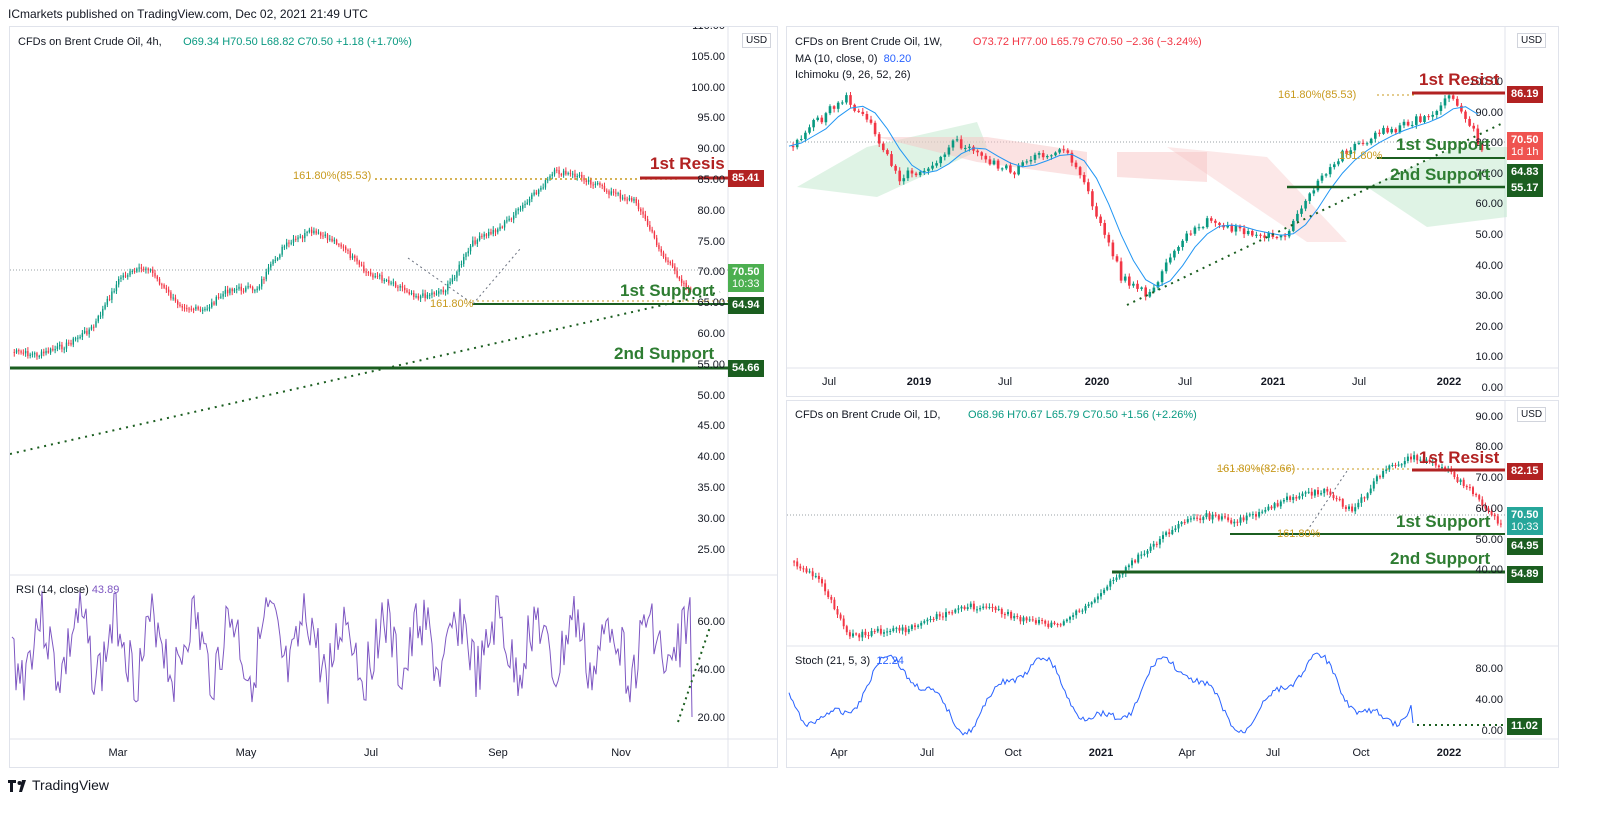 The image size is (1600, 818). I want to click on footer-brand: TradingView, so click(58, 785).